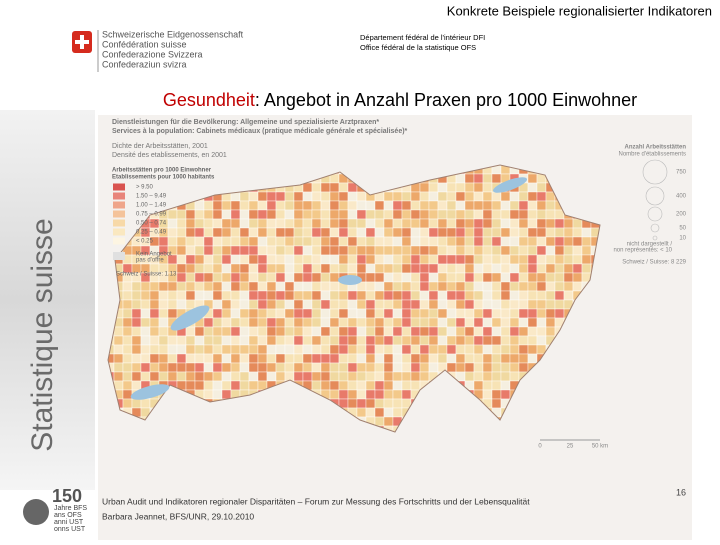 This screenshot has height=545, width=720. Describe the element at coordinates (642, 251) in the screenshot. I see `size-legend-note: non représentés: < 10` at that location.